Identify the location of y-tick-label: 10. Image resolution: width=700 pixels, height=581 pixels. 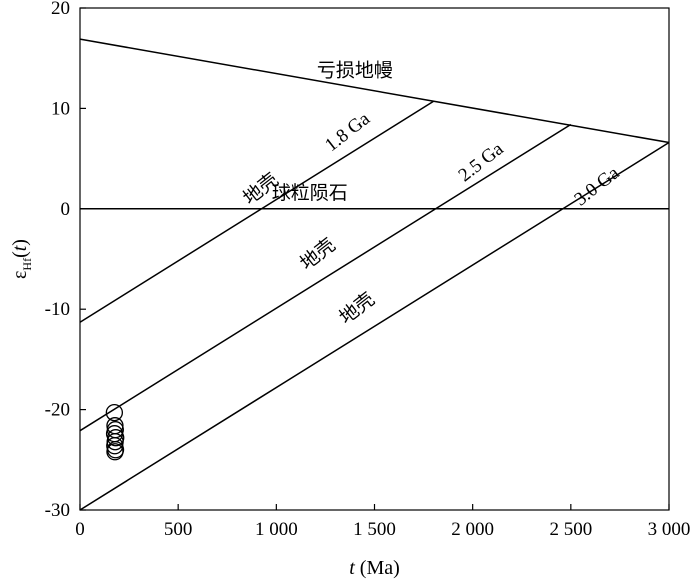
(60, 108).